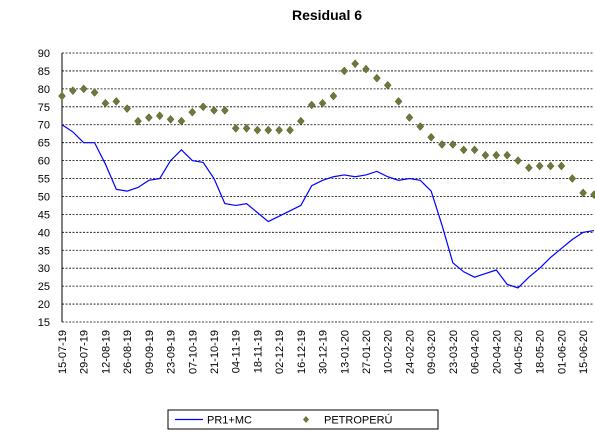  What do you see at coordinates (454, 352) in the screenshot?
I see `x-tick-label: 23-03-20` at bounding box center [454, 352].